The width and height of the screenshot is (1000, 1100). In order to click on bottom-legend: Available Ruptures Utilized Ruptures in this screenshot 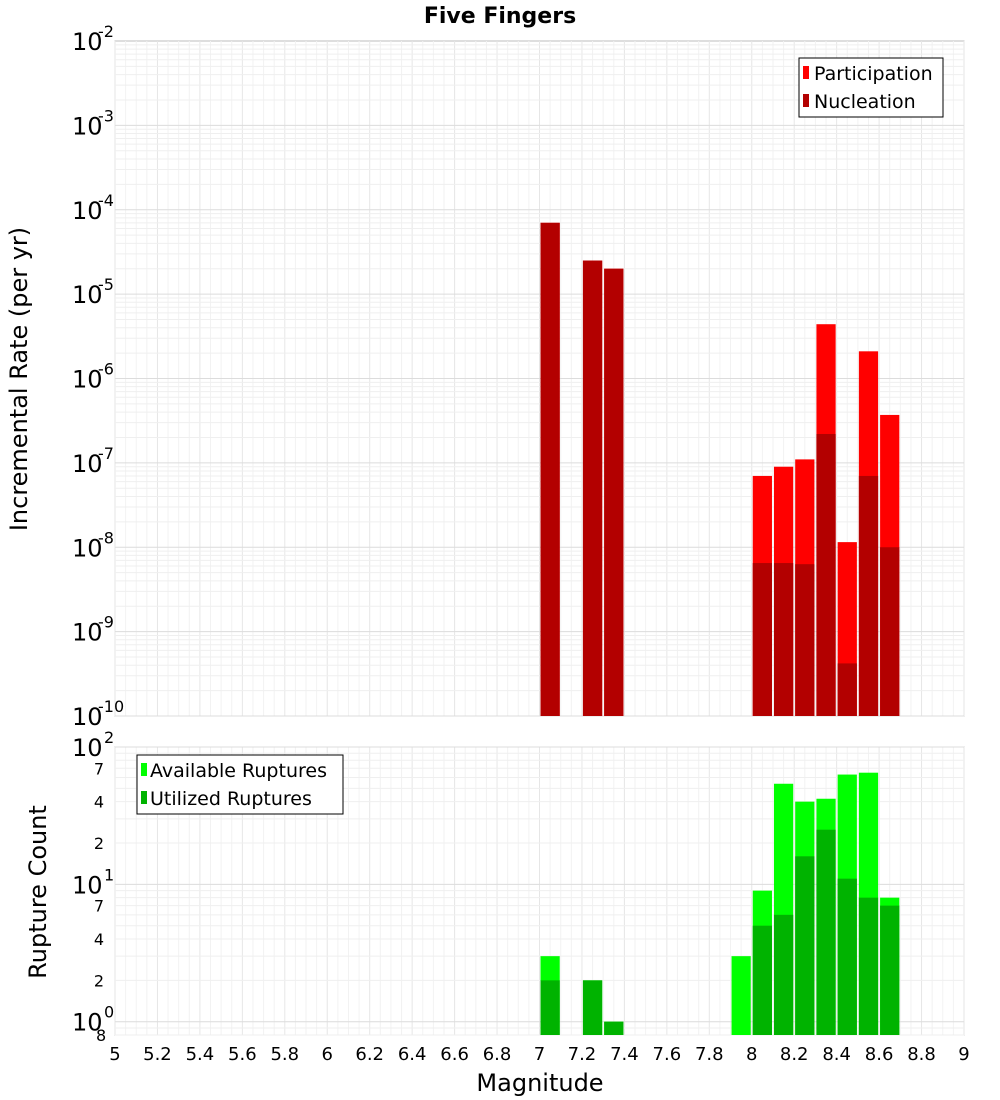, I will do `click(240, 784)`.